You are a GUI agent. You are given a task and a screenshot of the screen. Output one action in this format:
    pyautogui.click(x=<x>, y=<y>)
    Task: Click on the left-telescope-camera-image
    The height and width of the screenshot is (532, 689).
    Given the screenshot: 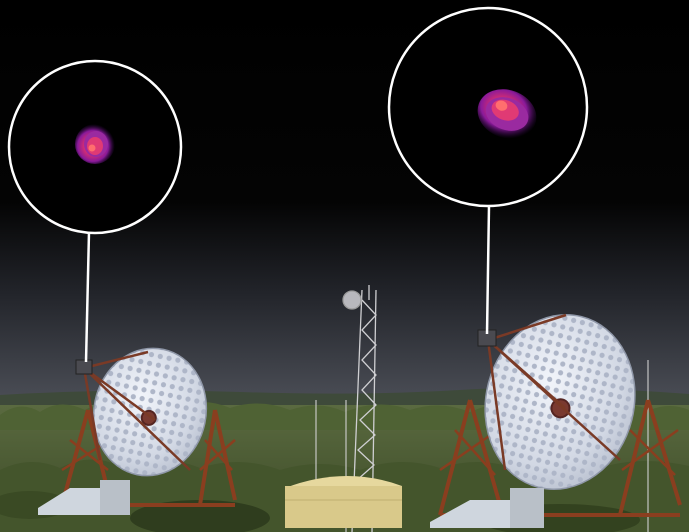 What is the action you would take?
    pyautogui.click(x=95, y=147)
    